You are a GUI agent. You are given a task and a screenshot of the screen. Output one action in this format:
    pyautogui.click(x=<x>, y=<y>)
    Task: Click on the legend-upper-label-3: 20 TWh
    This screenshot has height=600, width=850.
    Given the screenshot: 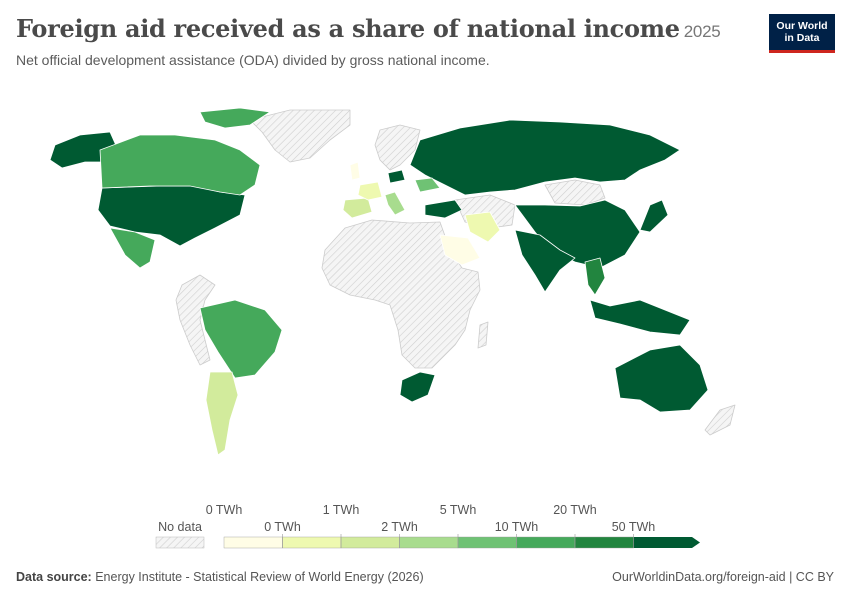 What is the action you would take?
    pyautogui.click(x=575, y=510)
    